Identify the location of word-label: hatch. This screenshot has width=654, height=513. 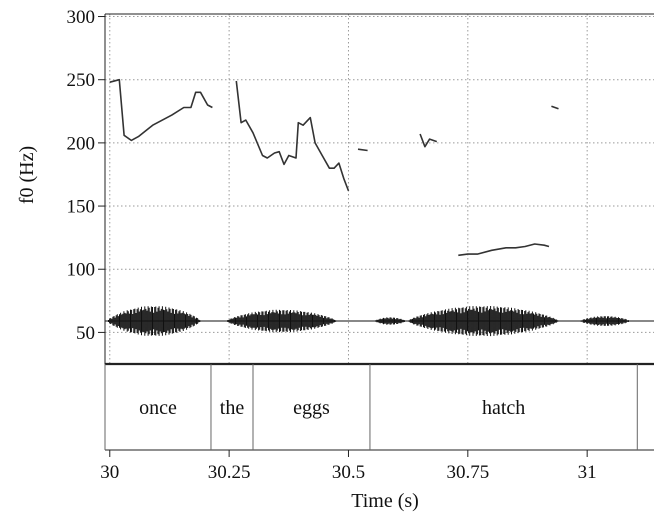
(503, 408).